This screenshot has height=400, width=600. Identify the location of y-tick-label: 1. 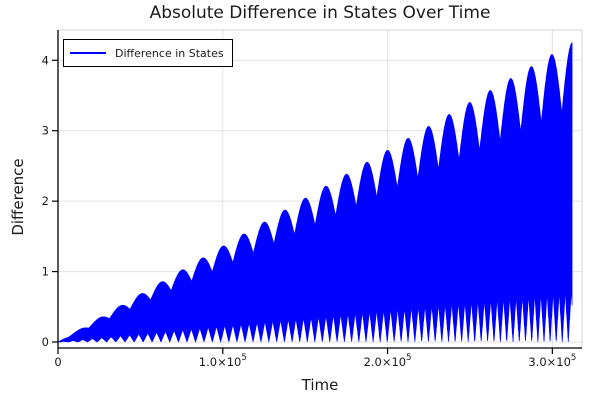
(45, 272).